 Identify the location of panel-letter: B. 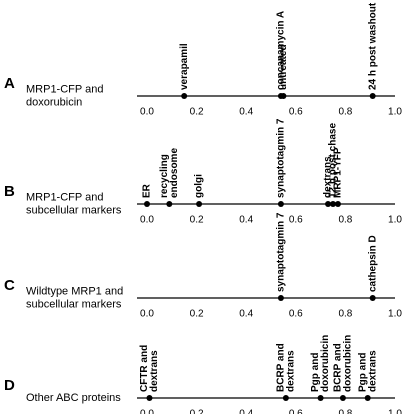
(9, 191).